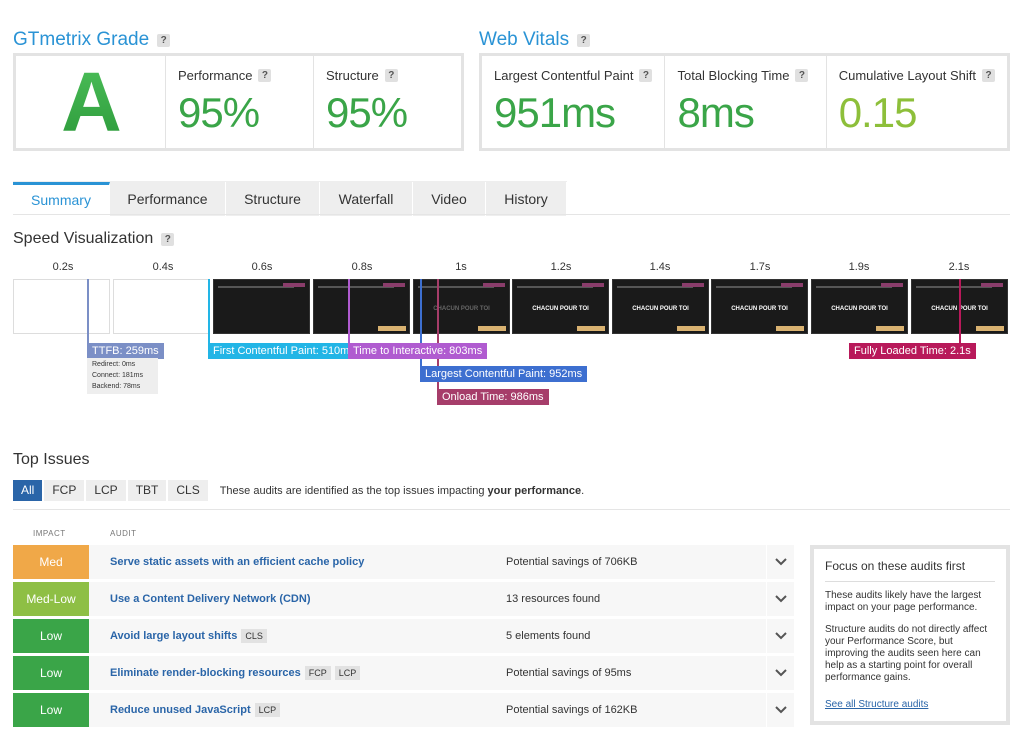 The width and height of the screenshot is (1024, 743). I want to click on audit-title: Avoid large layout shifts, so click(174, 636).